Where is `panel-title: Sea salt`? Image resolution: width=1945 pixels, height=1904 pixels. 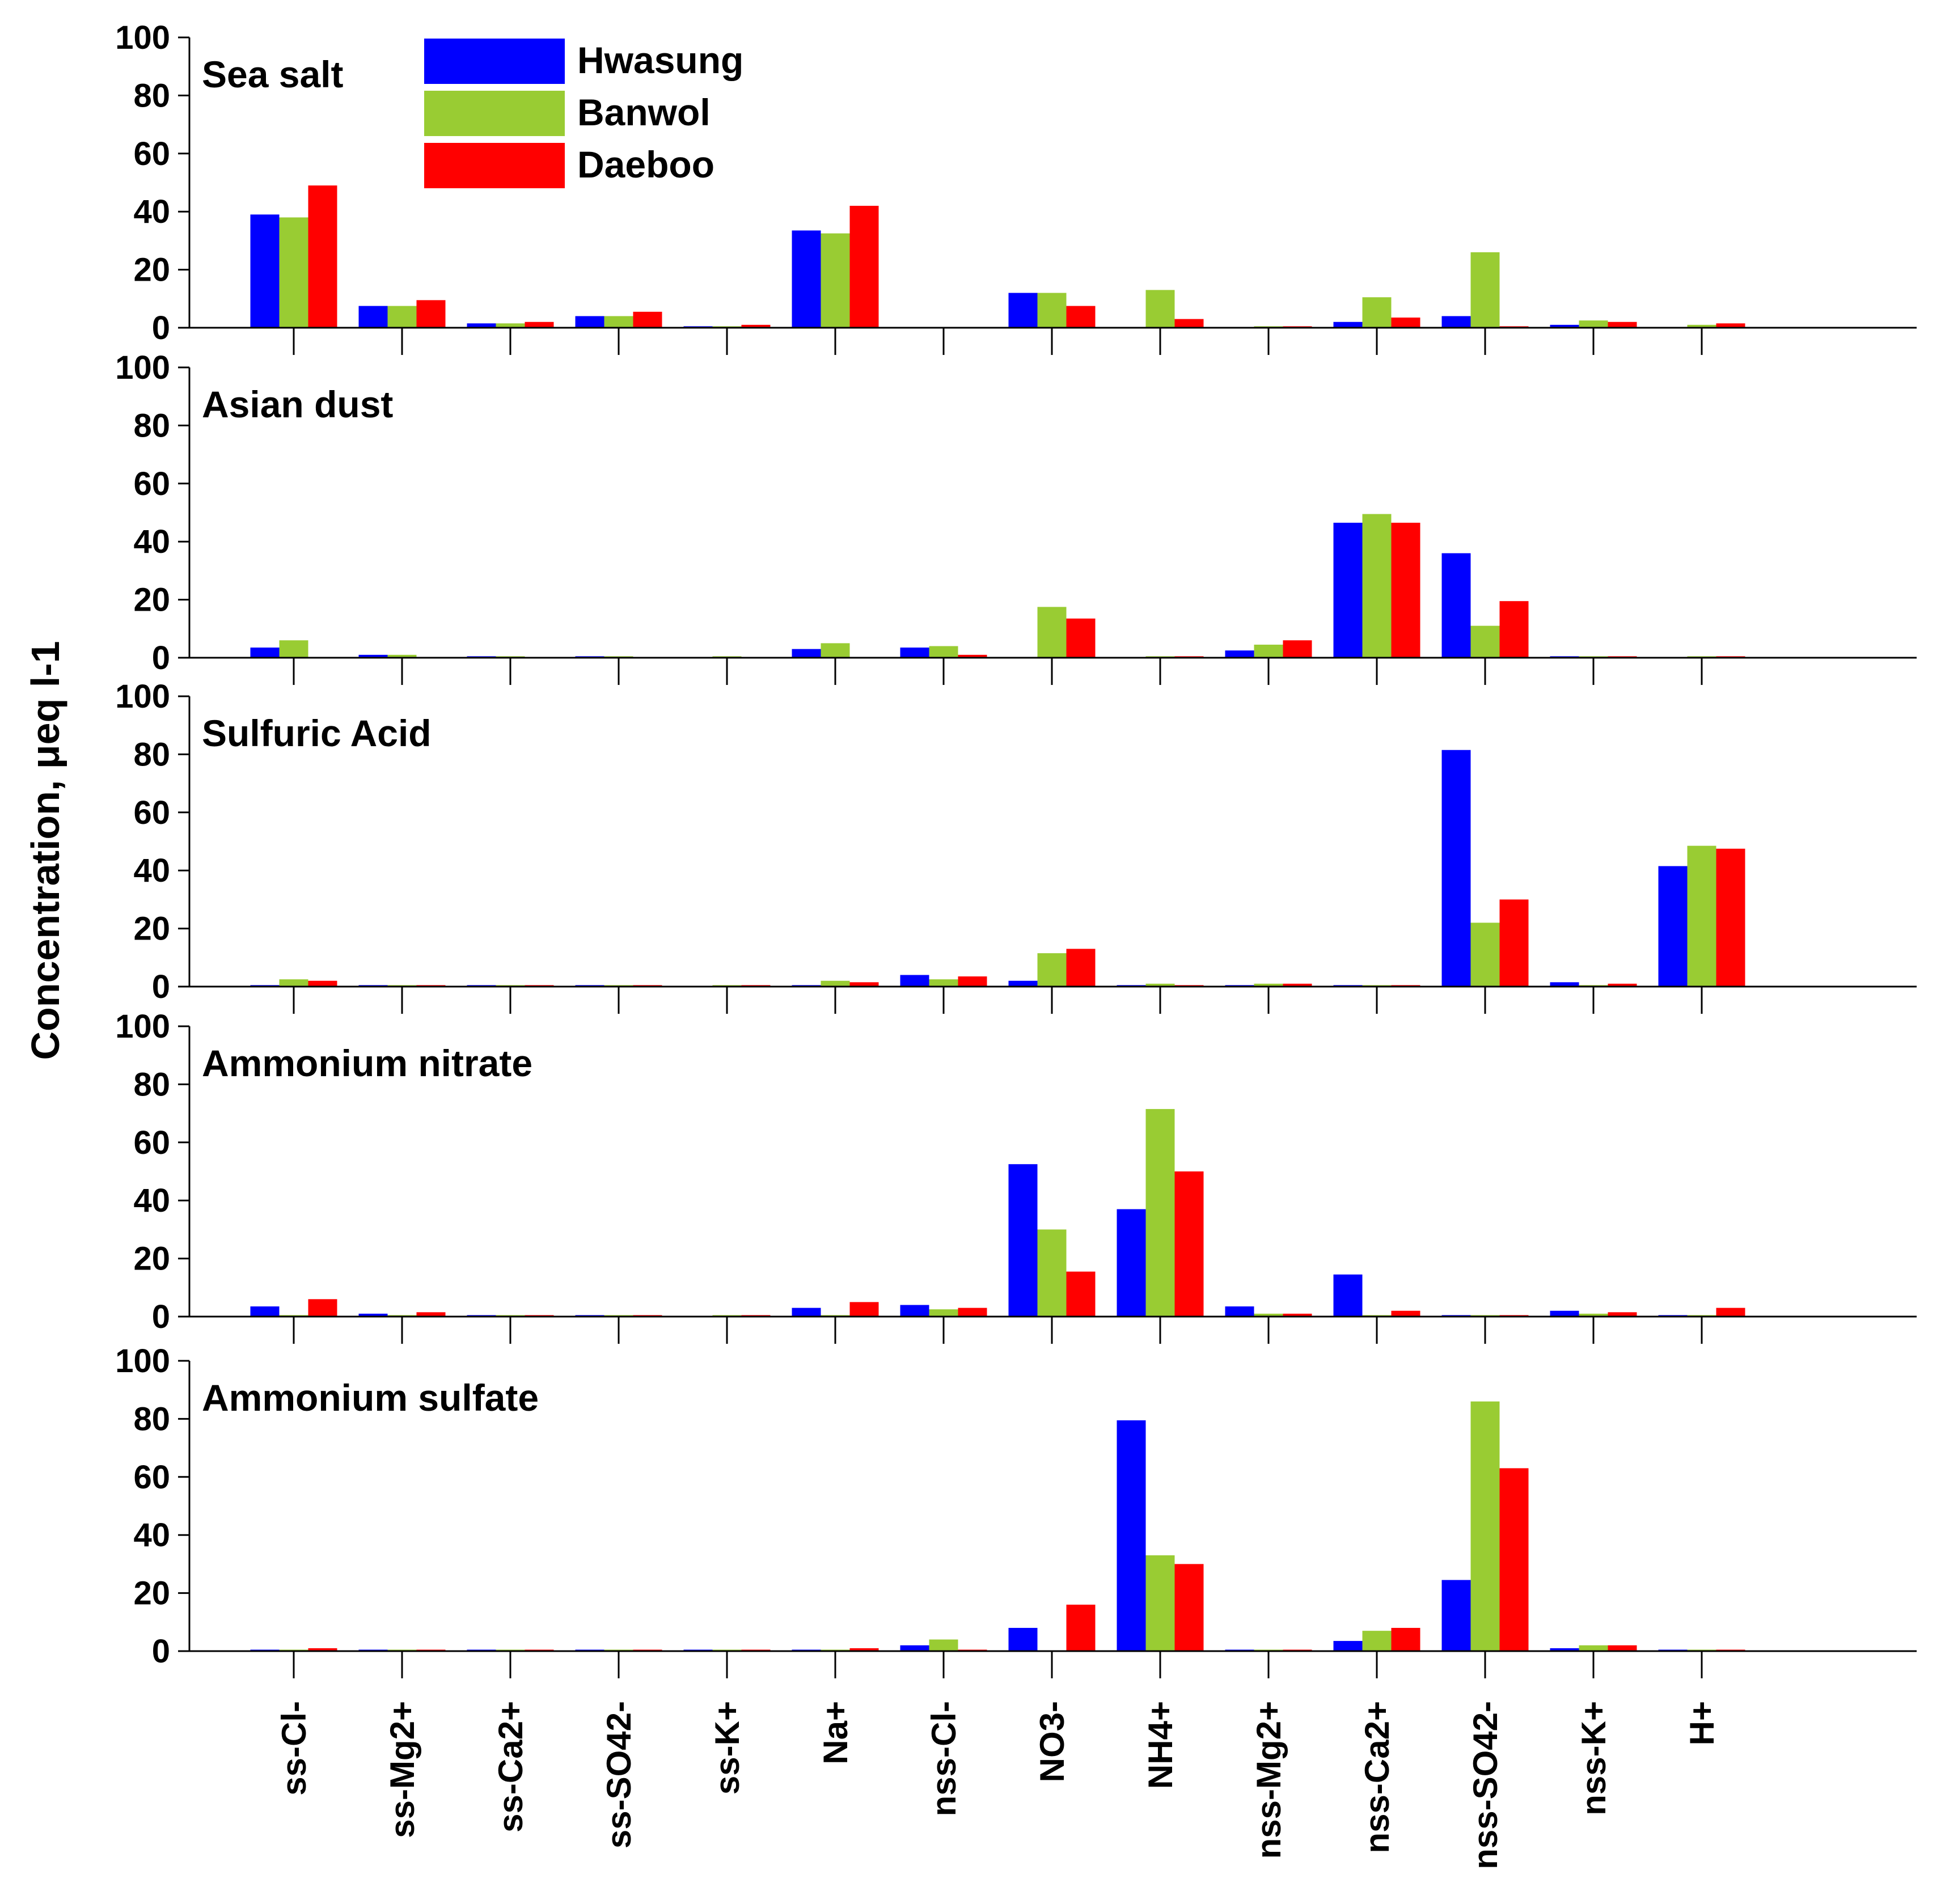 panel-title: Sea salt is located at coordinates (273, 74).